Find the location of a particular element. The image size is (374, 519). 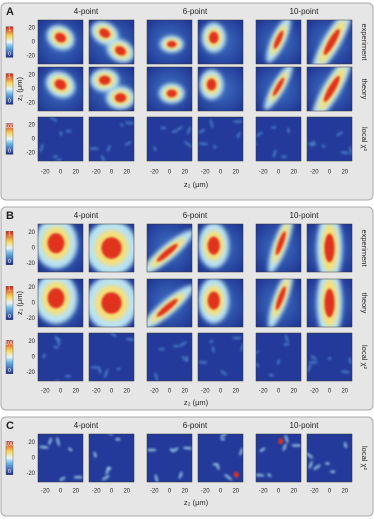

colorbar-min: 0 is located at coordinates (9, 102).